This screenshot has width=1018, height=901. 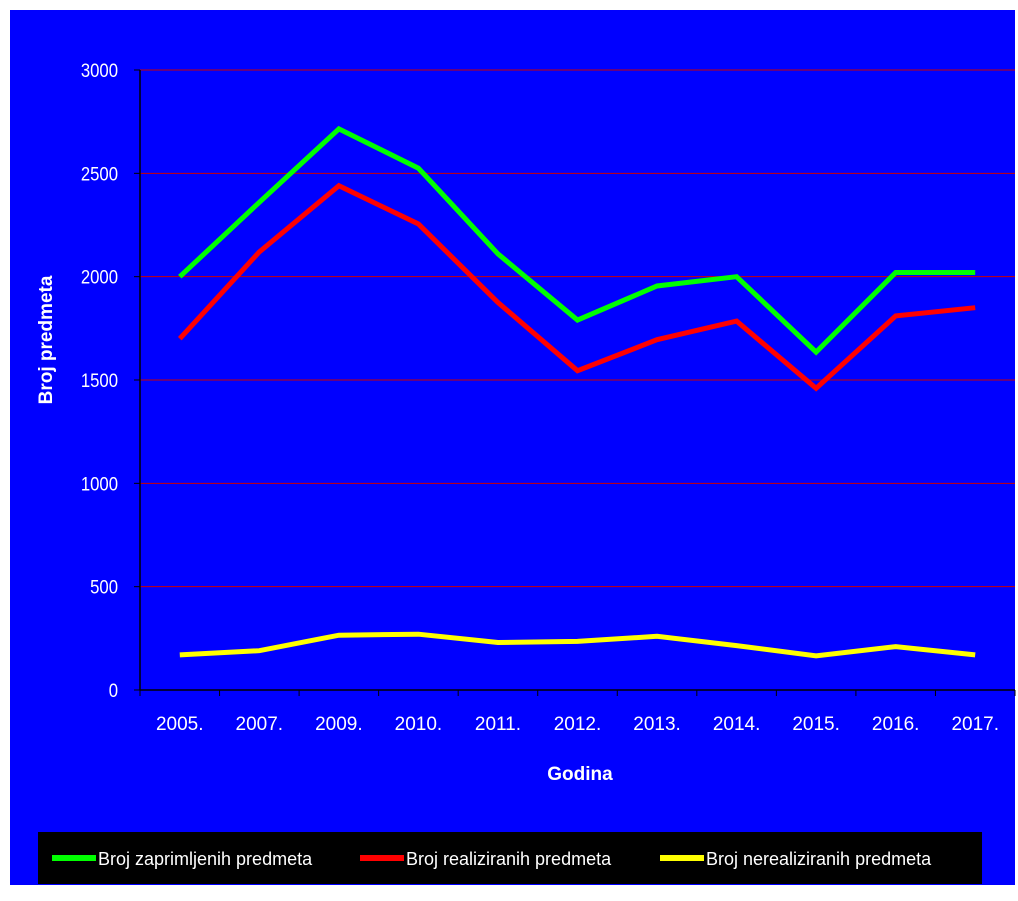 I want to click on x-tick-label: 2007., so click(x=260, y=724).